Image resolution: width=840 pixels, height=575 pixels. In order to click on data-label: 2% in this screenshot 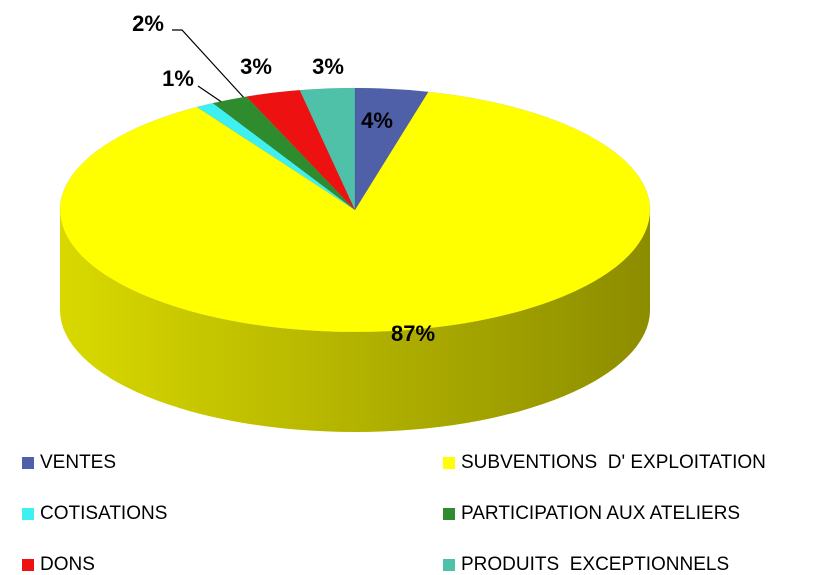, I will do `click(148, 23)`.